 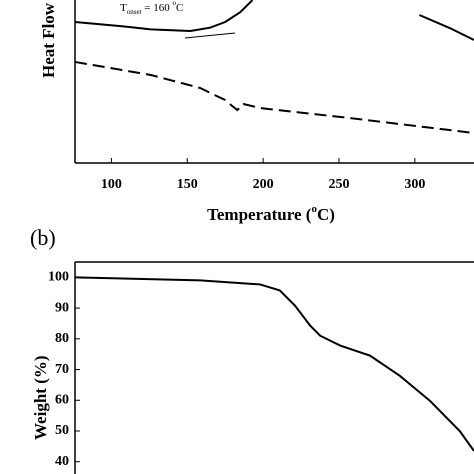 I want to click on y-tick-label: 50, so click(x=62, y=430).